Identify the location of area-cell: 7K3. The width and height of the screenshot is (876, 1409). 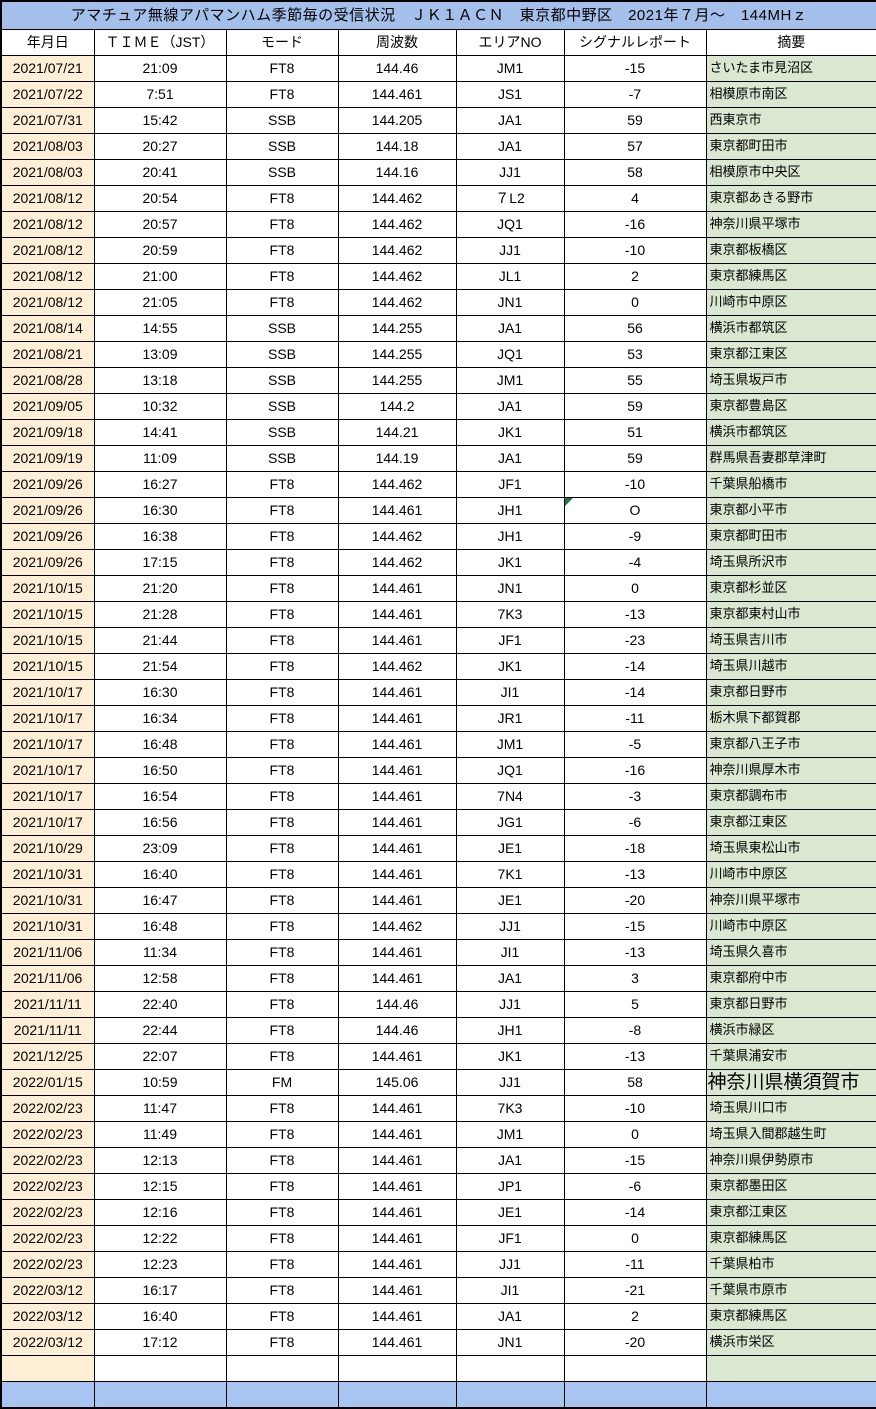
(510, 1108).